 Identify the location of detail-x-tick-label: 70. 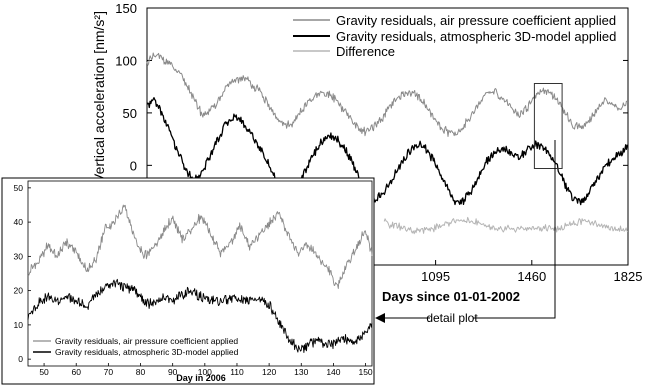
(109, 372).